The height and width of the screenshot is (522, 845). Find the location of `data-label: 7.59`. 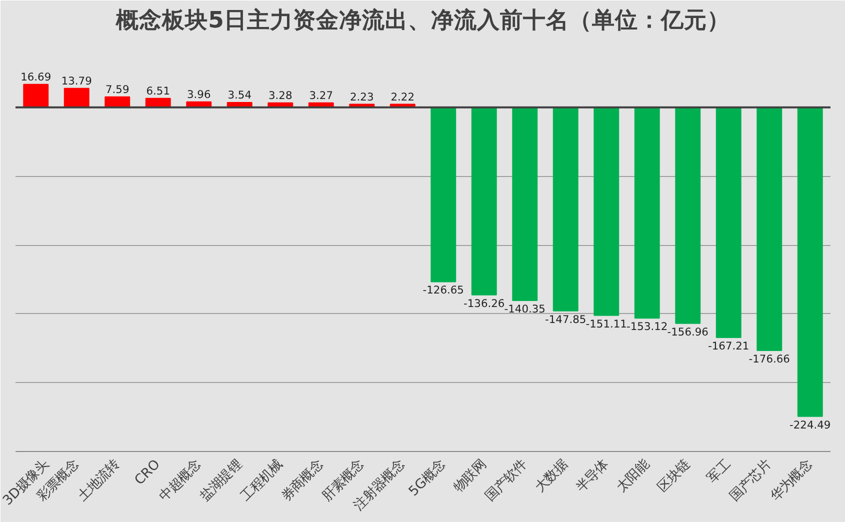

data-label: 7.59 is located at coordinates (118, 89).